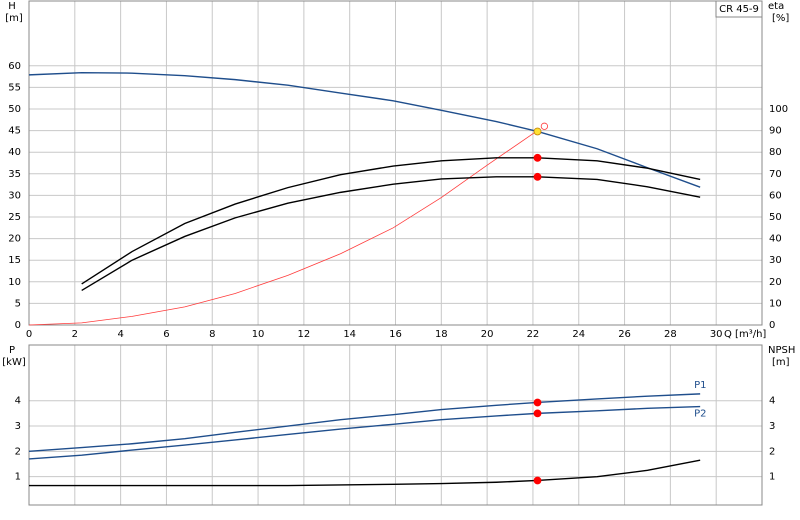 This screenshot has width=800, height=520. Describe the element at coordinates (75, 334) in the screenshot. I see `x-tick-label: 2` at that location.